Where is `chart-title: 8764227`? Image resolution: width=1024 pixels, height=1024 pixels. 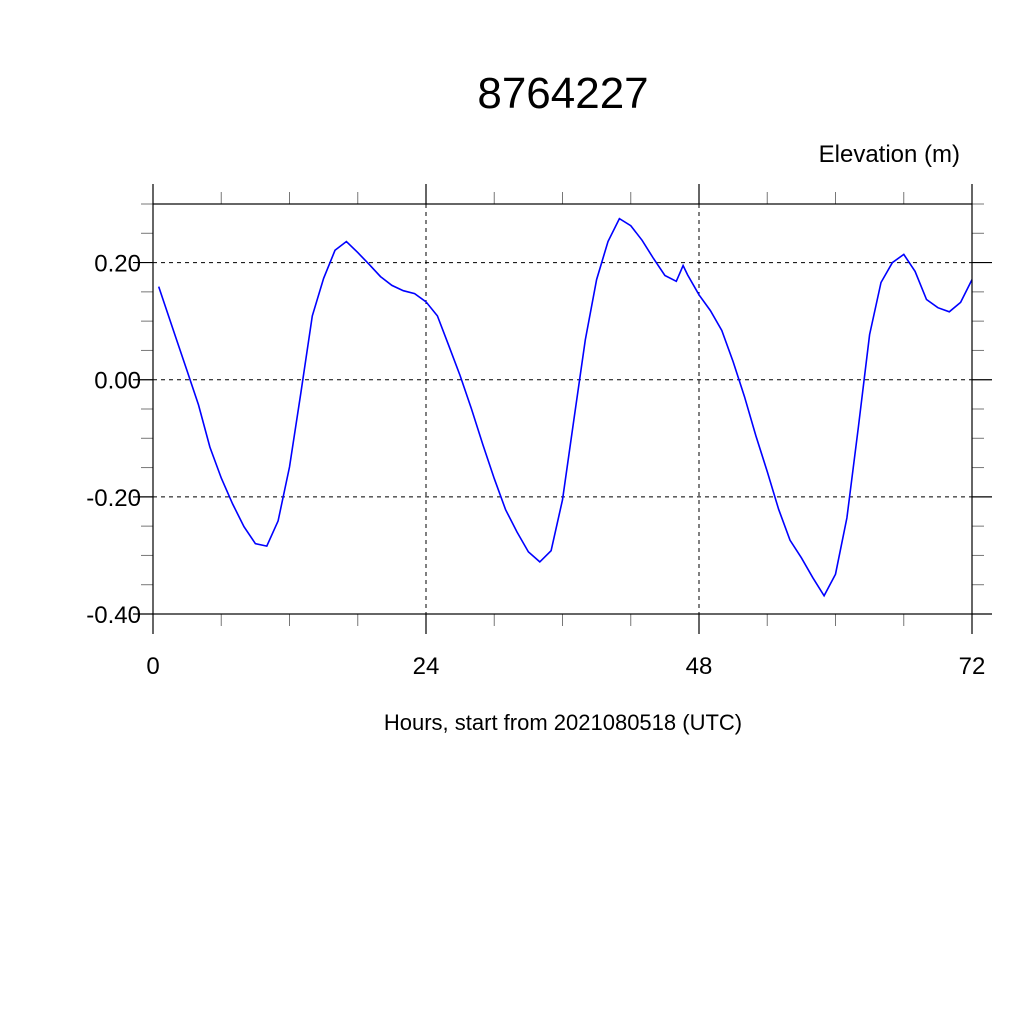
chart-title: 8764227 is located at coordinates (562, 93).